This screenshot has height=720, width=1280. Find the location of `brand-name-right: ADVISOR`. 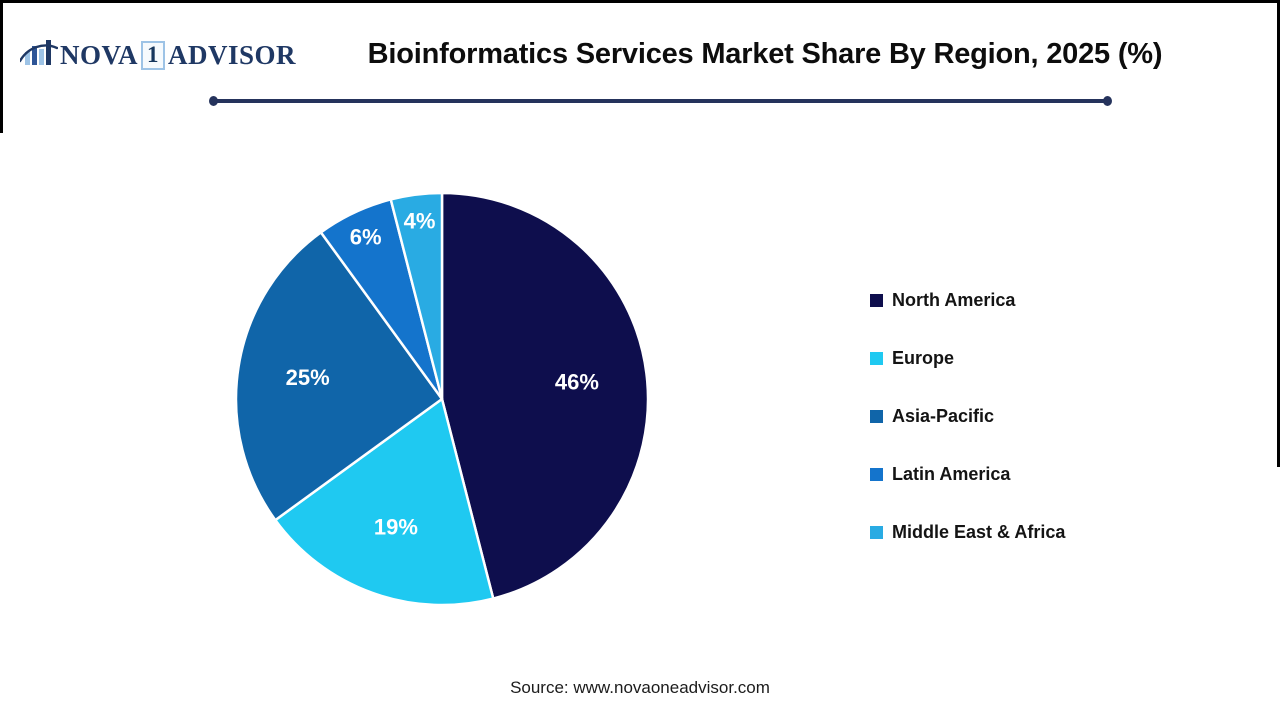

brand-name-right: ADVISOR is located at coordinates (232, 54).